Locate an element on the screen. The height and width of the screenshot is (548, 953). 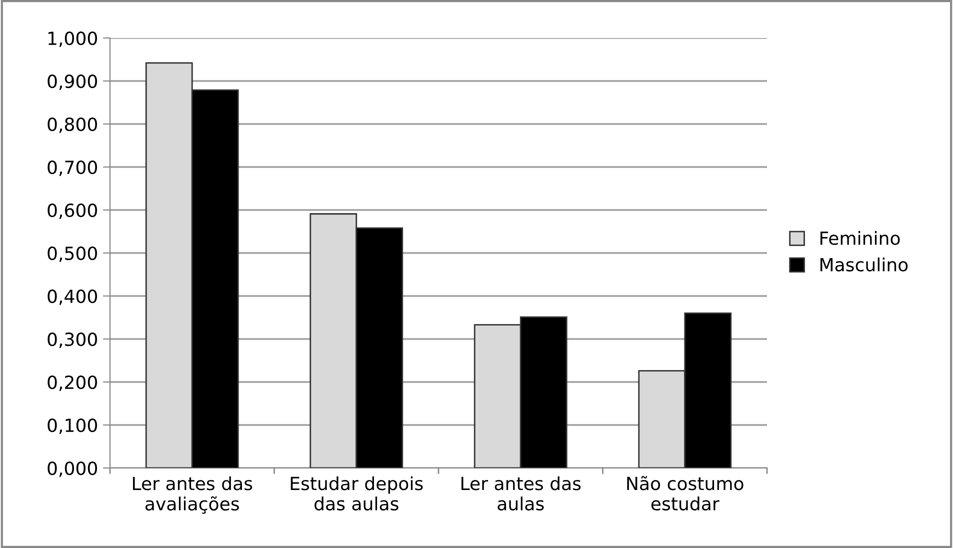
legend-label: Feminino is located at coordinates (860, 238).